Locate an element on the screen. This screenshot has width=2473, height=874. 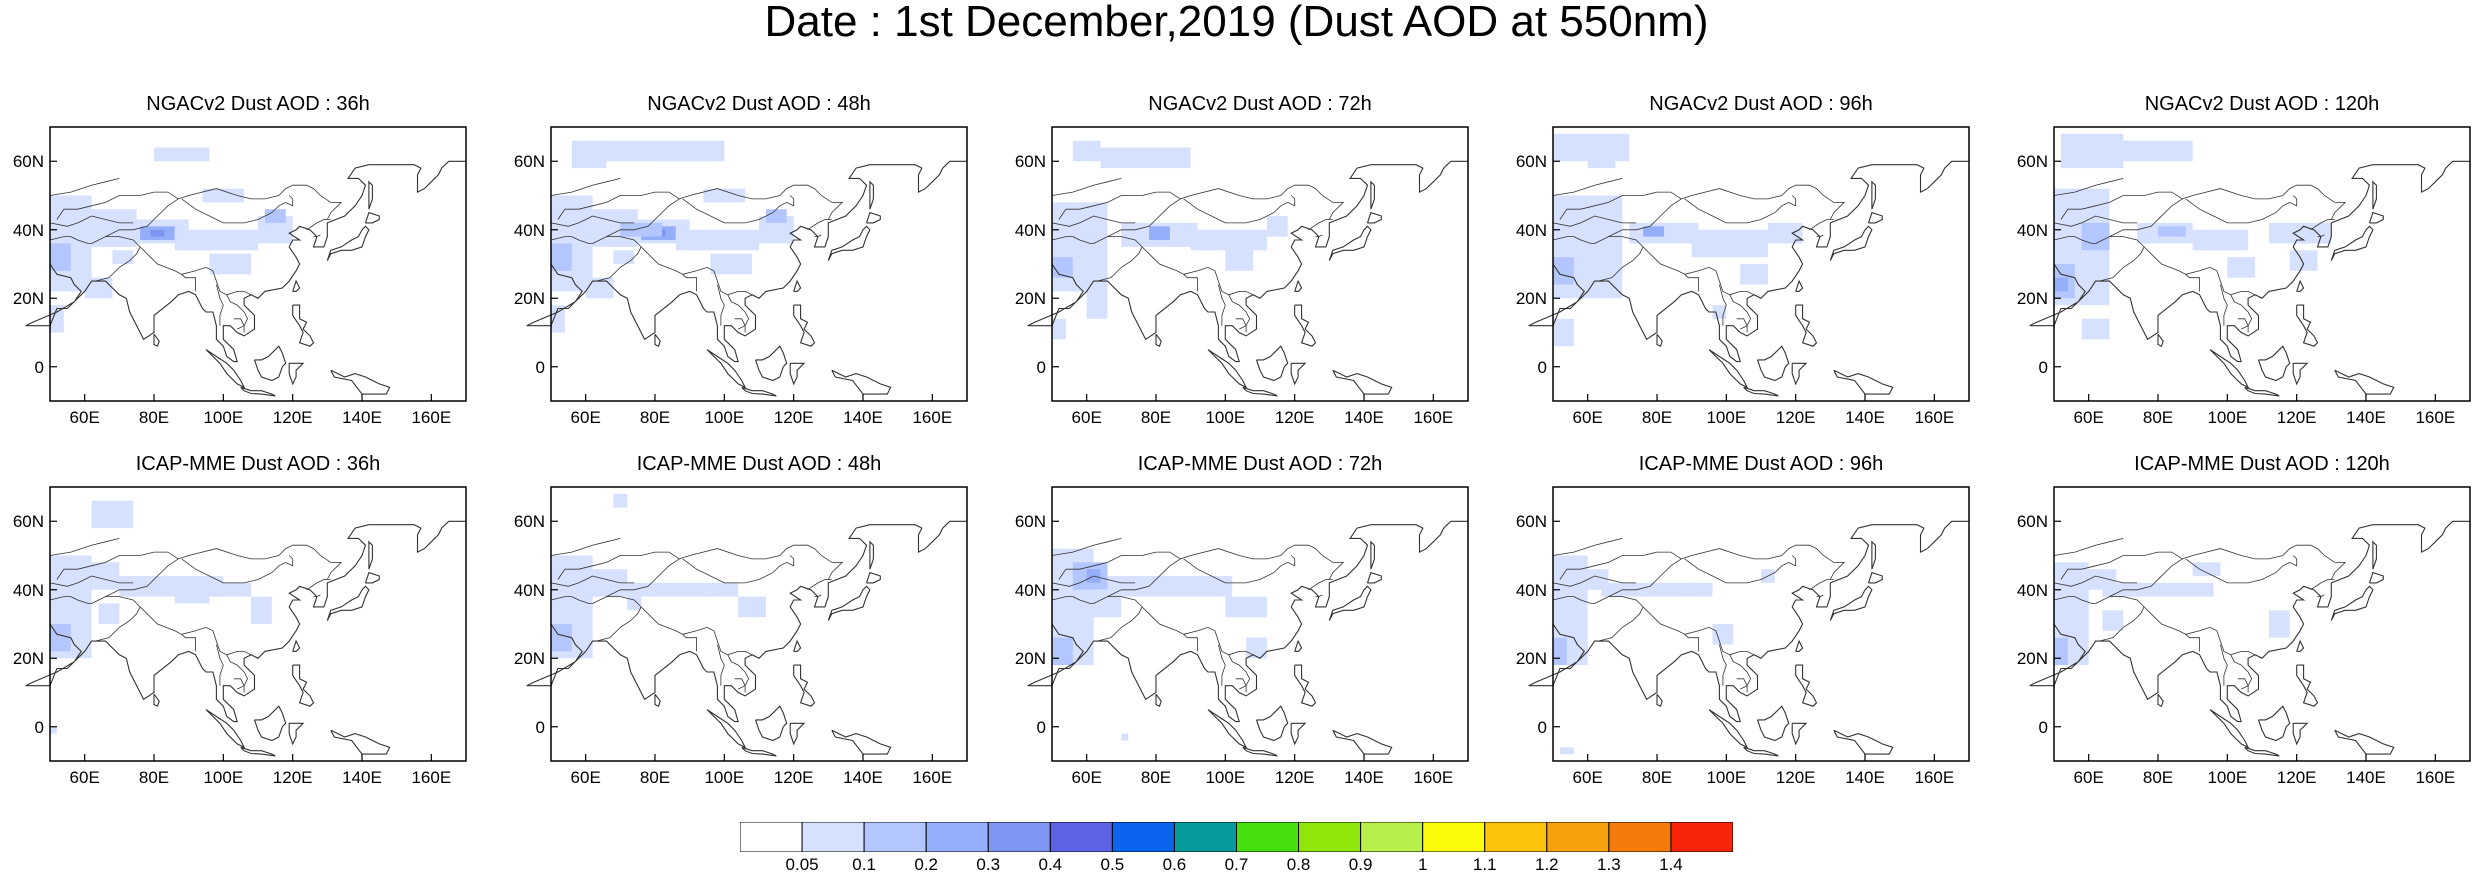
lon-tick-label: 140E is located at coordinates (1364, 777).